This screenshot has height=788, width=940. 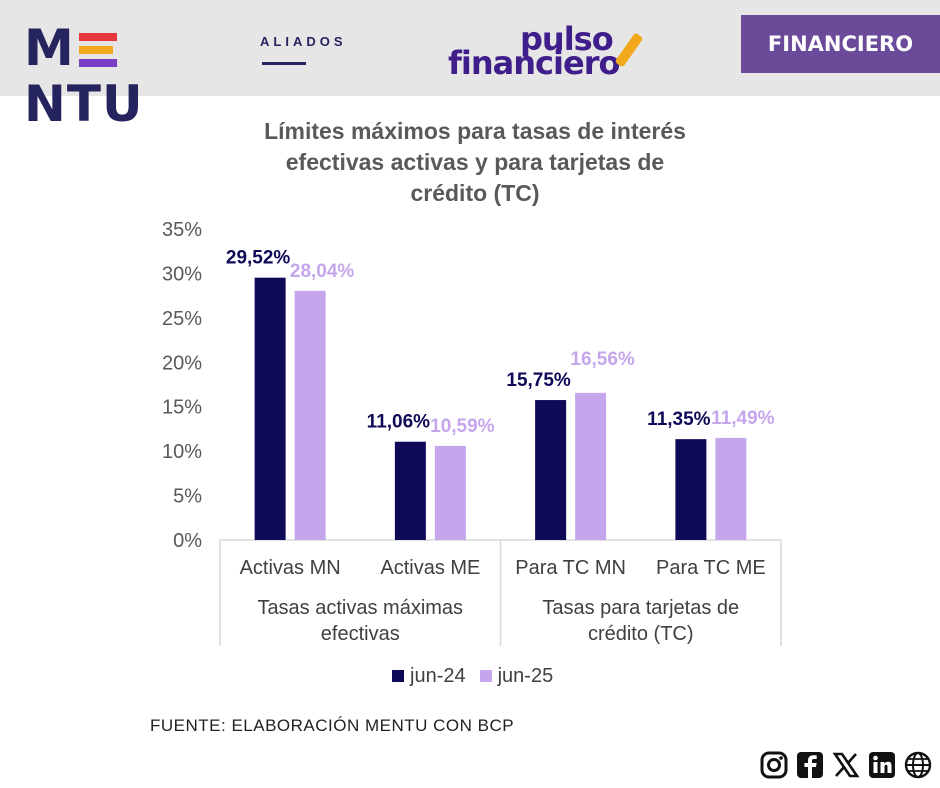 I want to click on logo-line2: financiero, so click(x=534, y=63).